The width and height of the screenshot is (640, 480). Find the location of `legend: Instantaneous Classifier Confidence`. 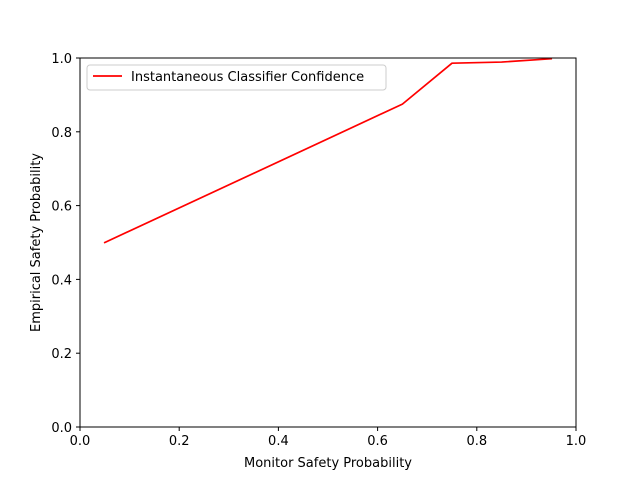

legend: Instantaneous Classifier Confidence is located at coordinates (236, 77).